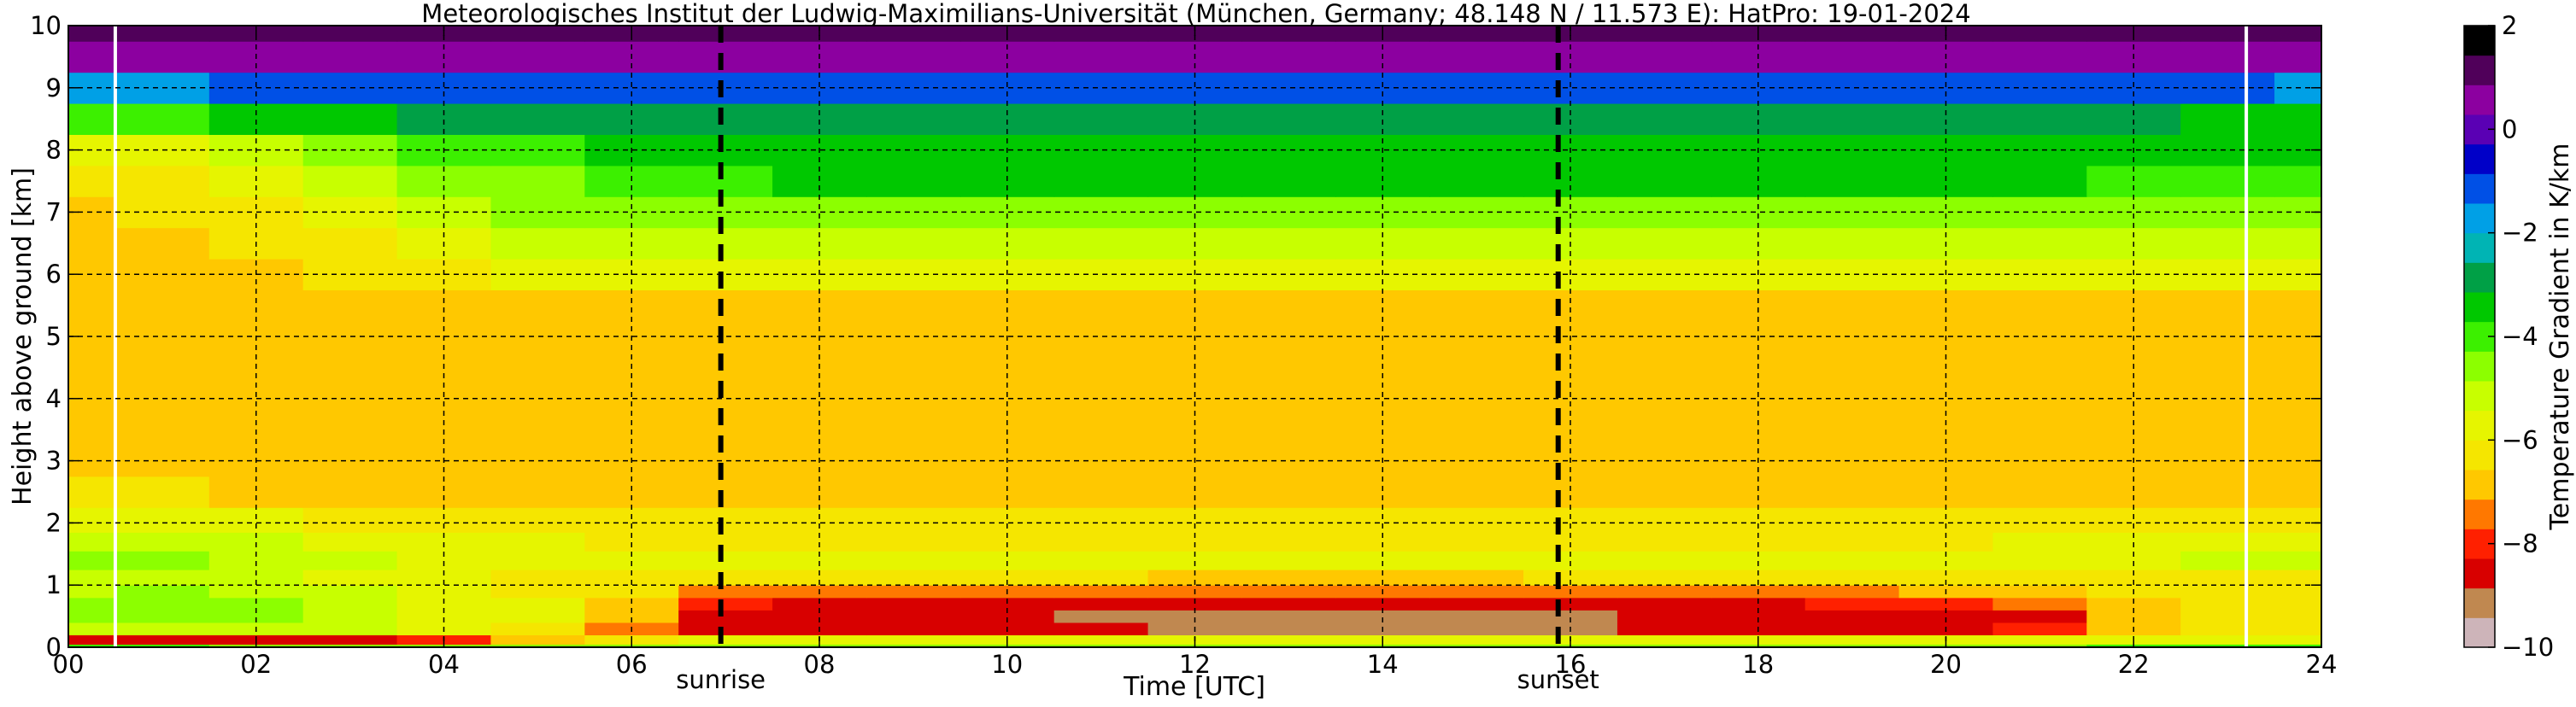 The height and width of the screenshot is (707, 2576). Describe the element at coordinates (54, 584) in the screenshot. I see `y-tick-label: 1` at that location.